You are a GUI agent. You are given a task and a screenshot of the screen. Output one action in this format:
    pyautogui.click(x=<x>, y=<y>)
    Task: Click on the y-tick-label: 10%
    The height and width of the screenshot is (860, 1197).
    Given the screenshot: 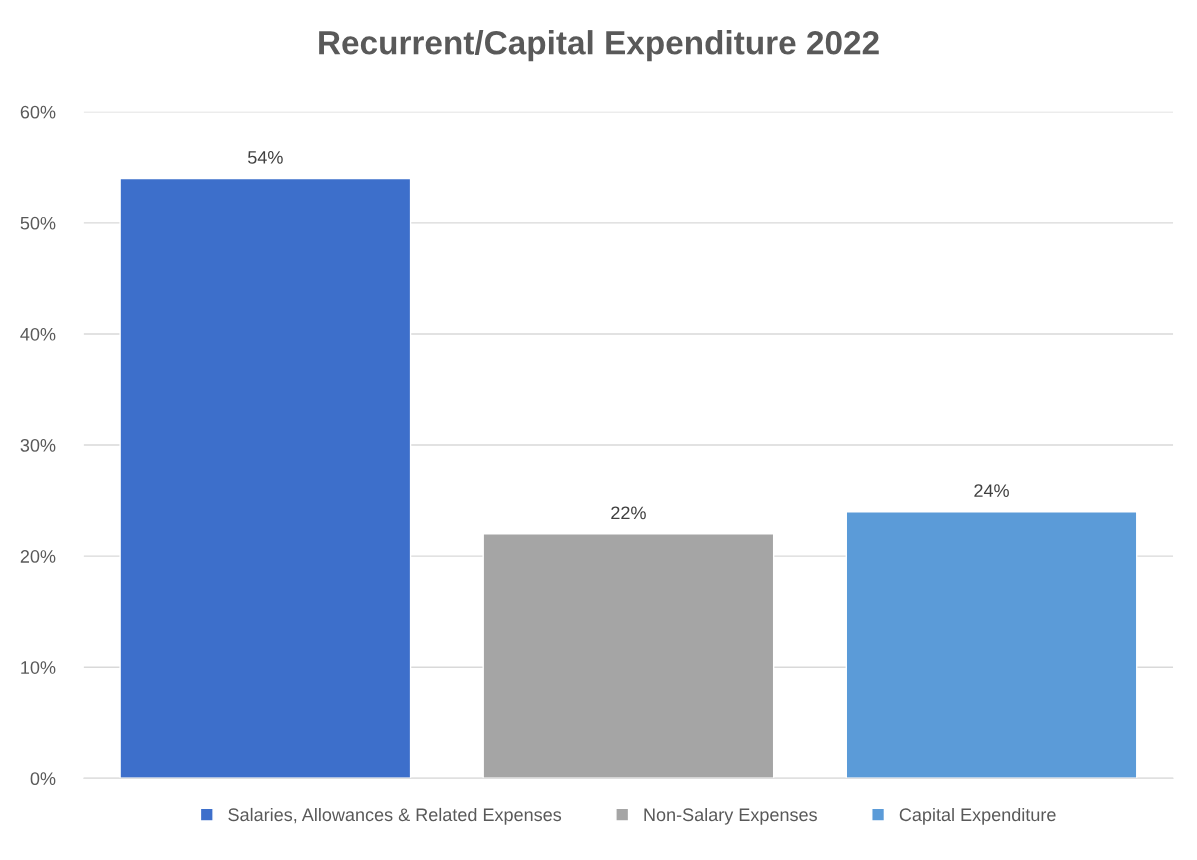 What is the action you would take?
    pyautogui.click(x=38, y=667)
    